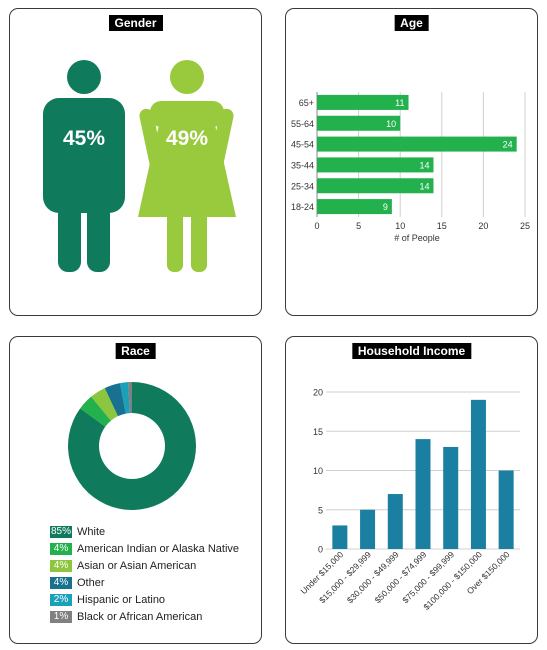  I want to click on age-bar-value-label: 10, so click(391, 124).